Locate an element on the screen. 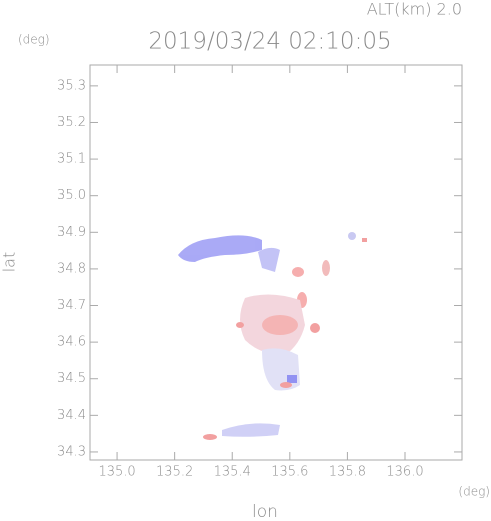 The width and height of the screenshot is (491, 521). x-tick-label: 135.8 is located at coordinates (347, 472).